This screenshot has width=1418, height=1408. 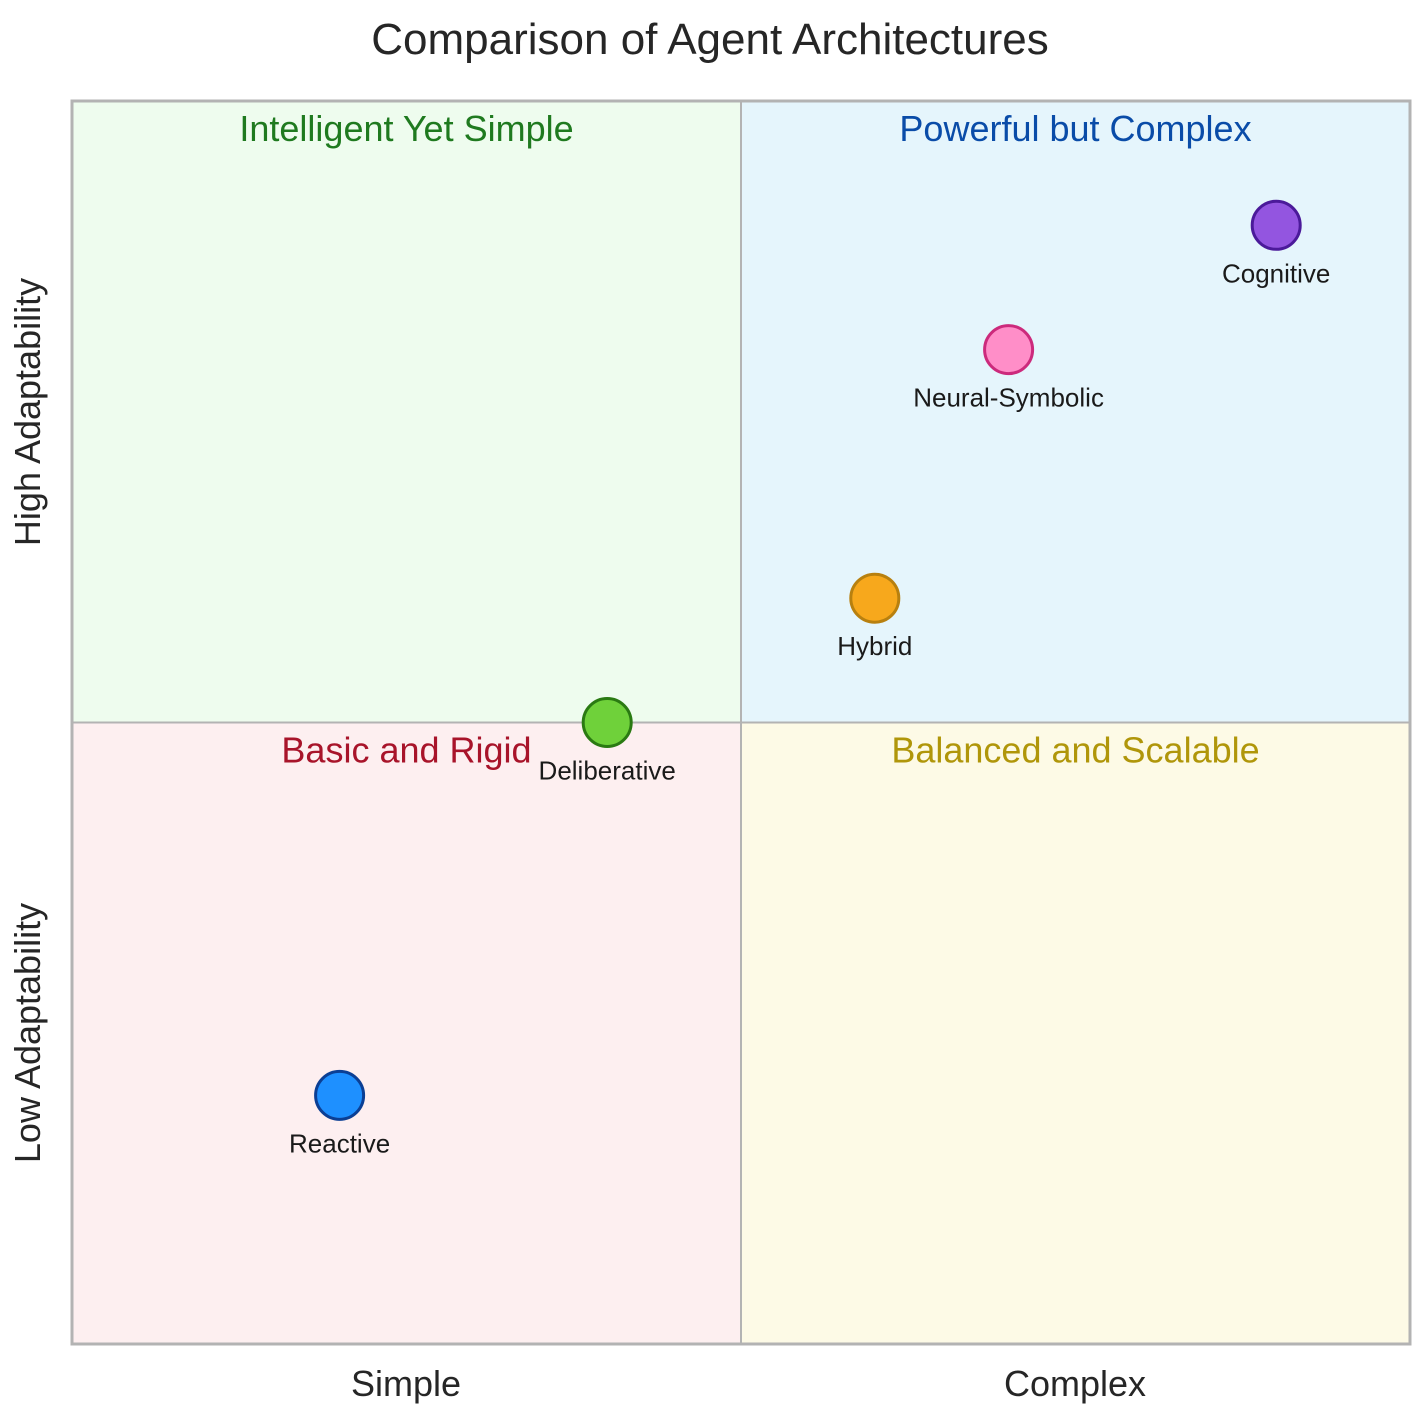 What do you see at coordinates (406, 1383) in the screenshot?
I see `x-tick-label-simple: Simple` at bounding box center [406, 1383].